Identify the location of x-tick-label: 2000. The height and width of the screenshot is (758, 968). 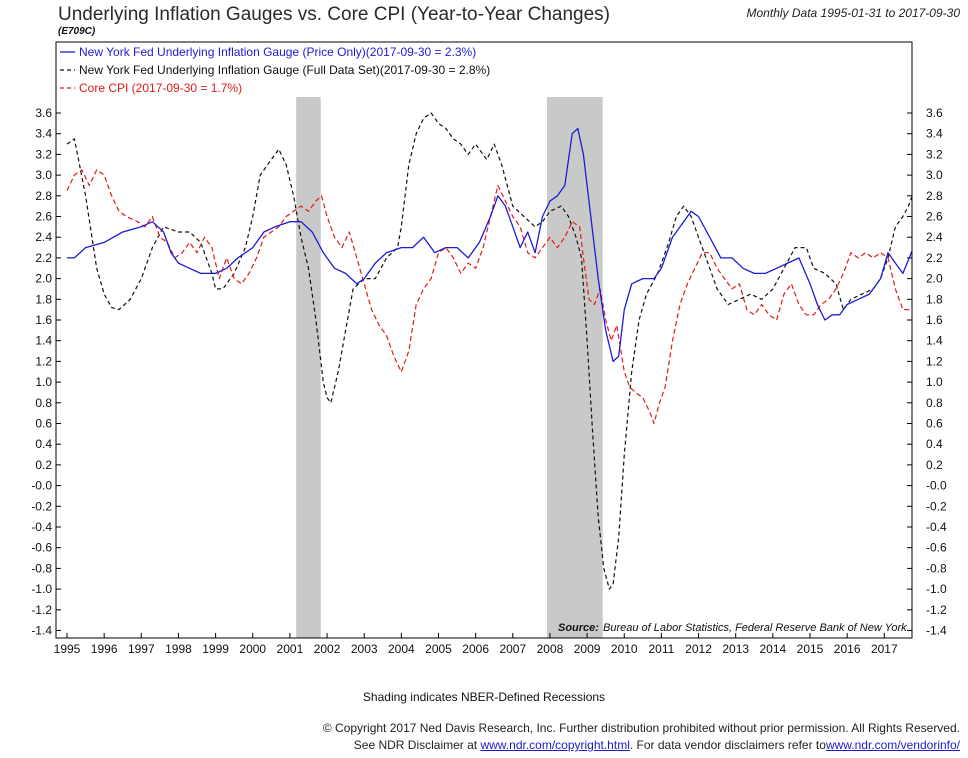
(252, 649).